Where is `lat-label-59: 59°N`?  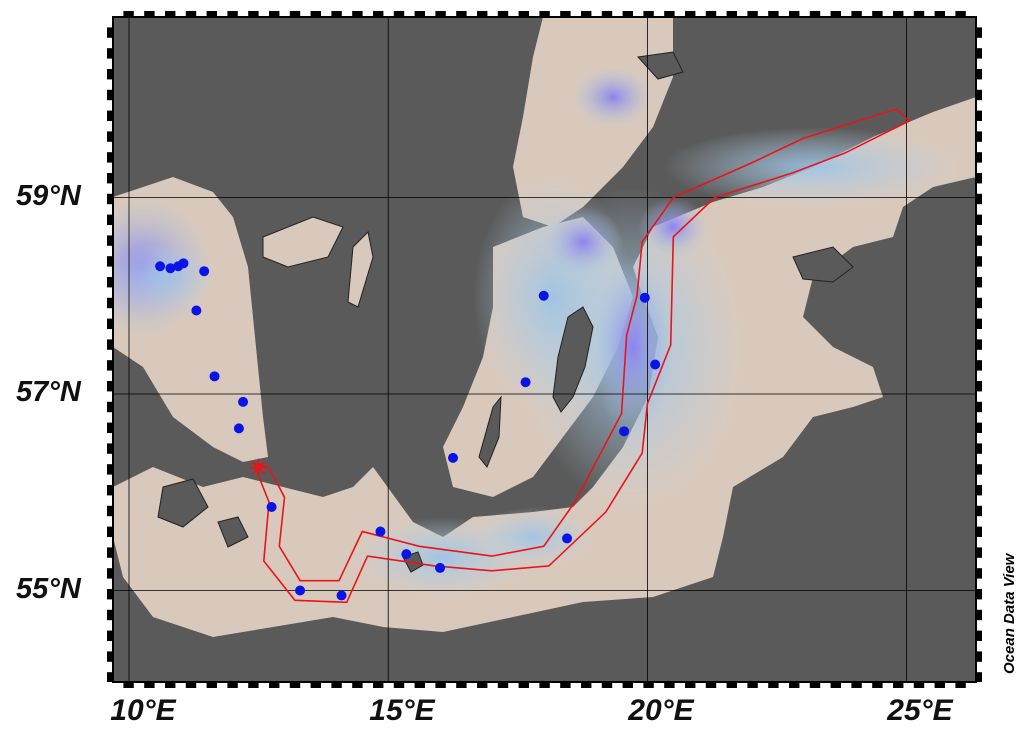 lat-label-59: 59°N is located at coordinates (48, 196).